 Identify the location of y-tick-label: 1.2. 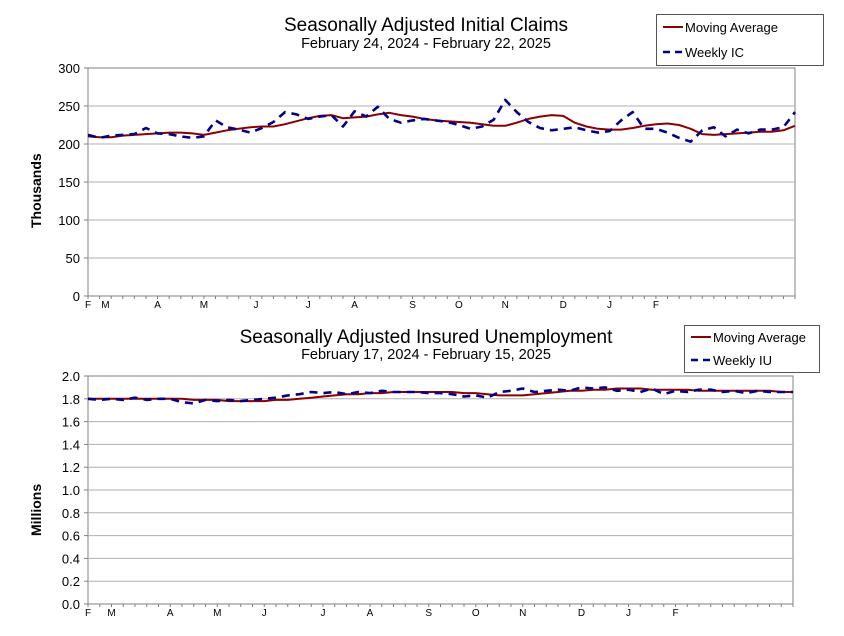
(71, 467).